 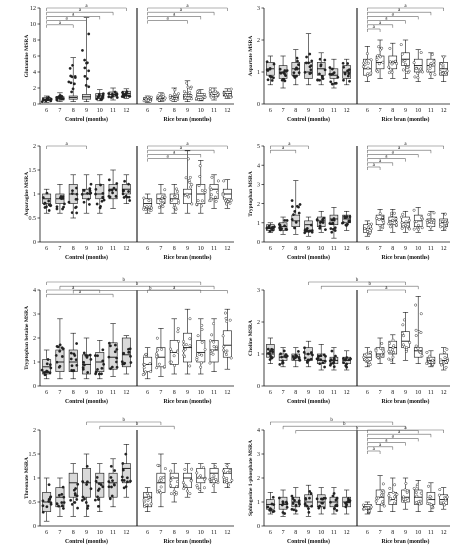 I want to click on x-tick-label: 6, so click(x=46, y=393).